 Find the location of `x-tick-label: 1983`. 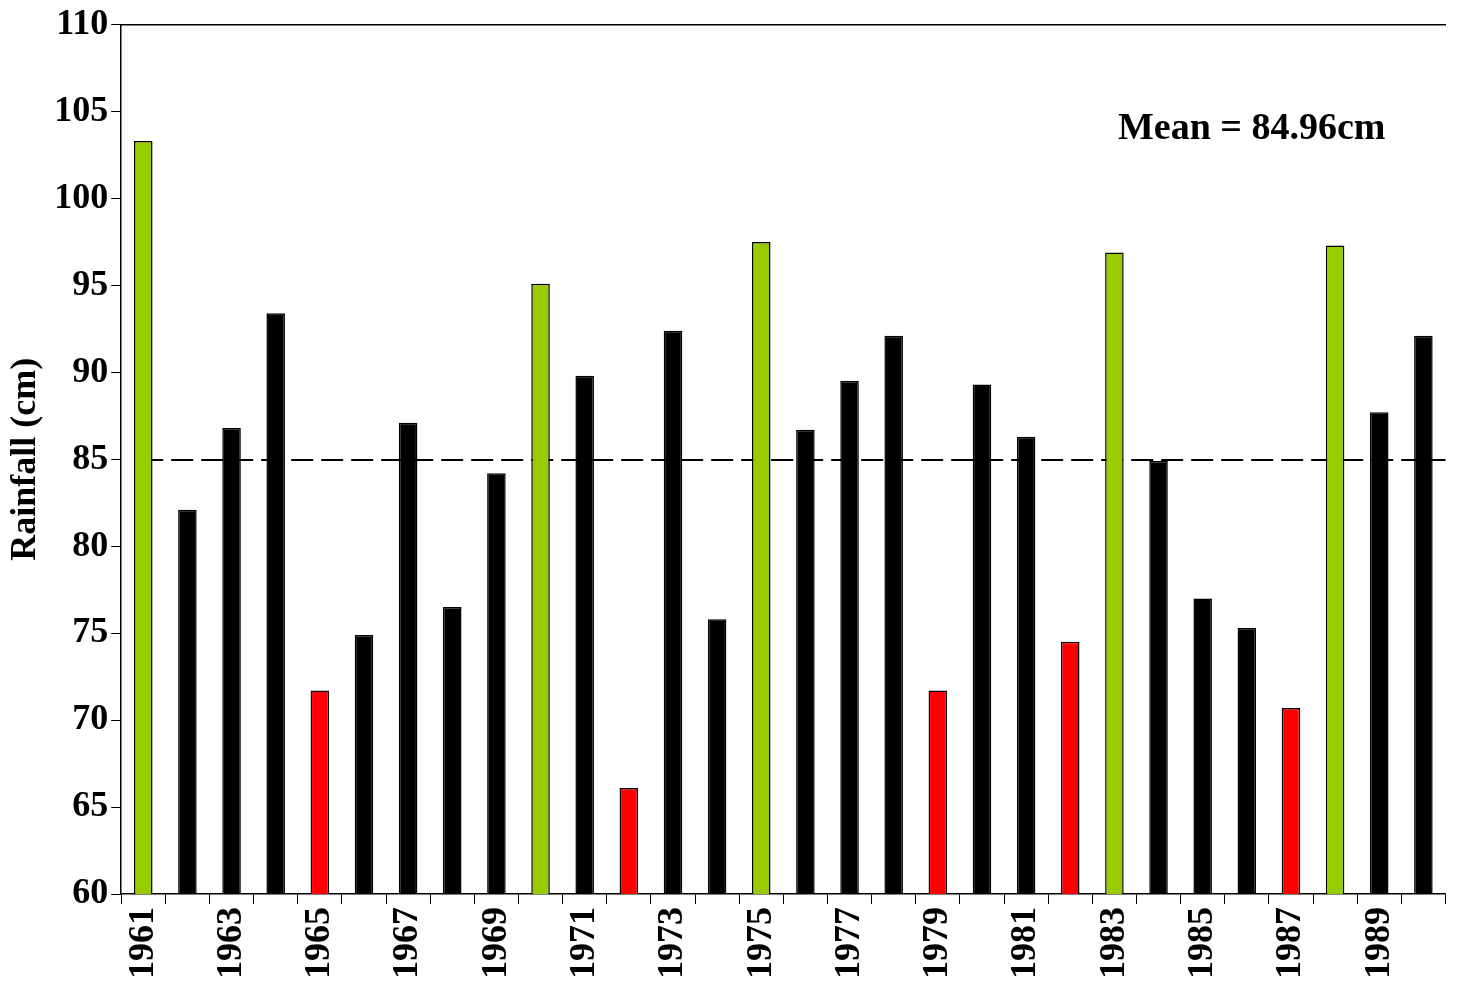

x-tick-label: 1983 is located at coordinates (1111, 943).